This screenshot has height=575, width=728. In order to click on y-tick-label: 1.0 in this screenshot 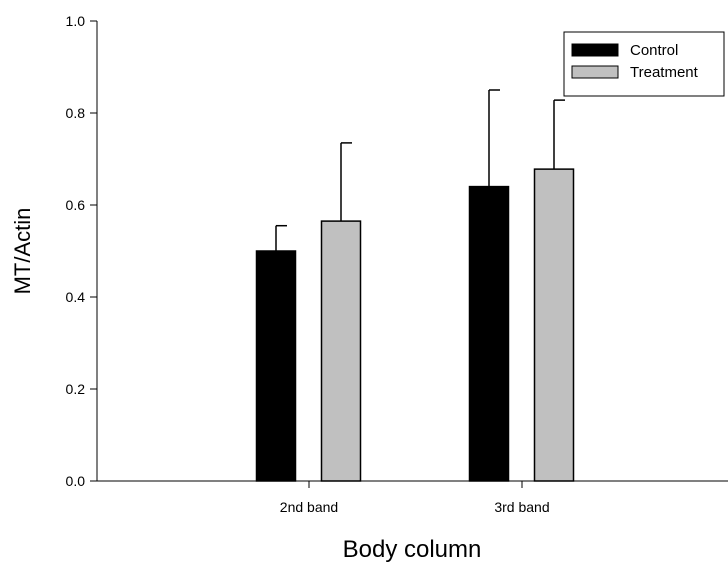, I will do `click(76, 21)`.